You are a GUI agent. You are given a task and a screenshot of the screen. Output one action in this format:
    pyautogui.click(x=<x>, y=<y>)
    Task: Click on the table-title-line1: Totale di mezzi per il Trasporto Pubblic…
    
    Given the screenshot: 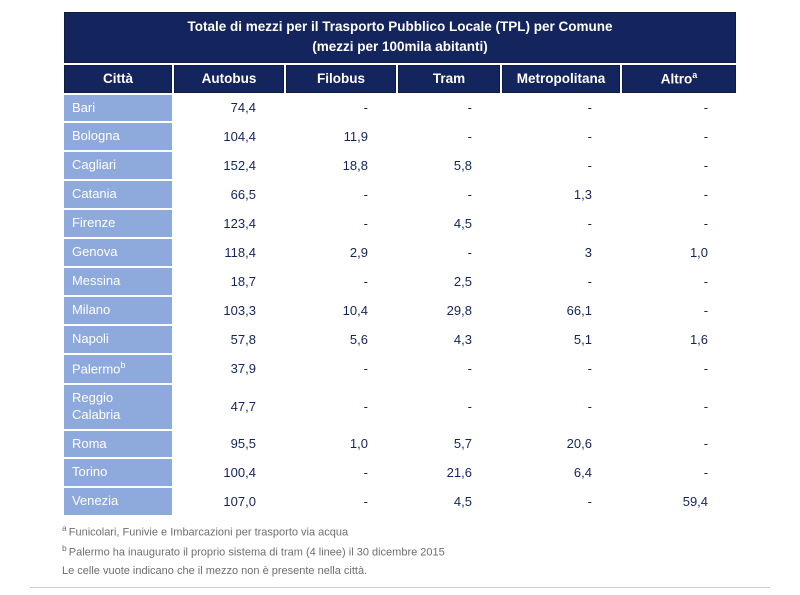 What is the action you would take?
    pyautogui.click(x=400, y=26)
    